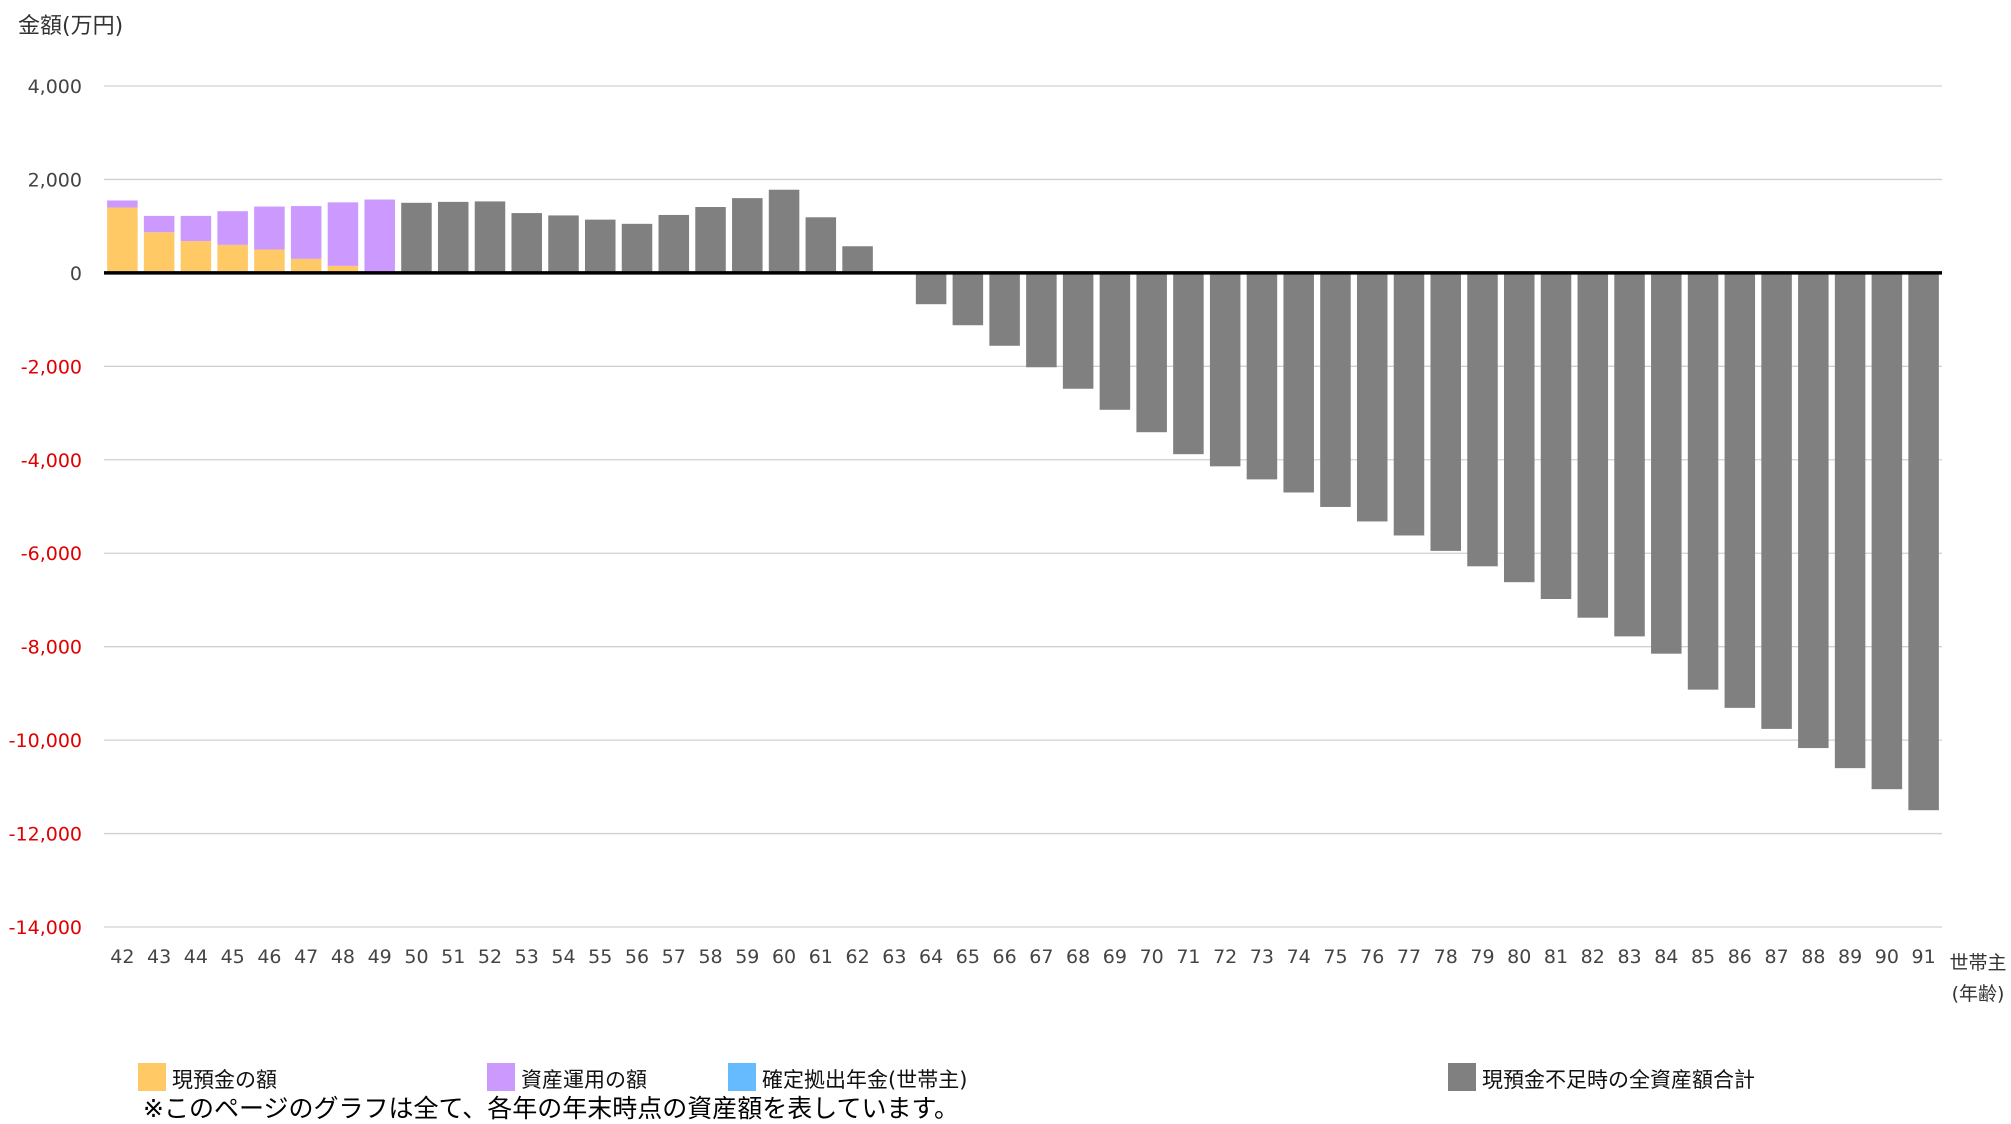 This screenshot has width=2011, height=1124. Describe the element at coordinates (1887, 957) in the screenshot. I see `x-tick-label: 90` at that location.